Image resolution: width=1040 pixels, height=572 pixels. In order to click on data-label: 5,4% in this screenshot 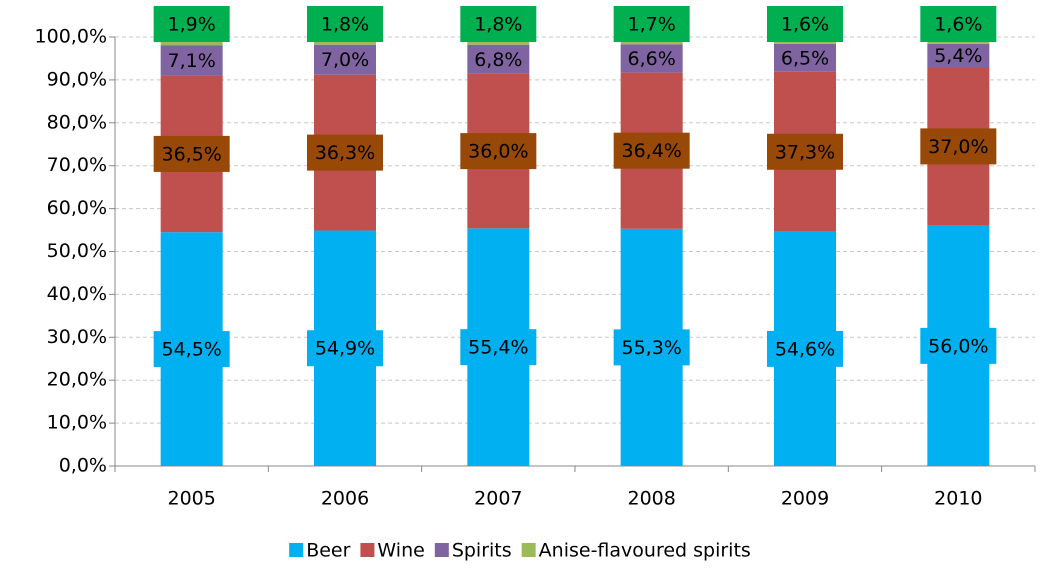, I will do `click(958, 56)`.